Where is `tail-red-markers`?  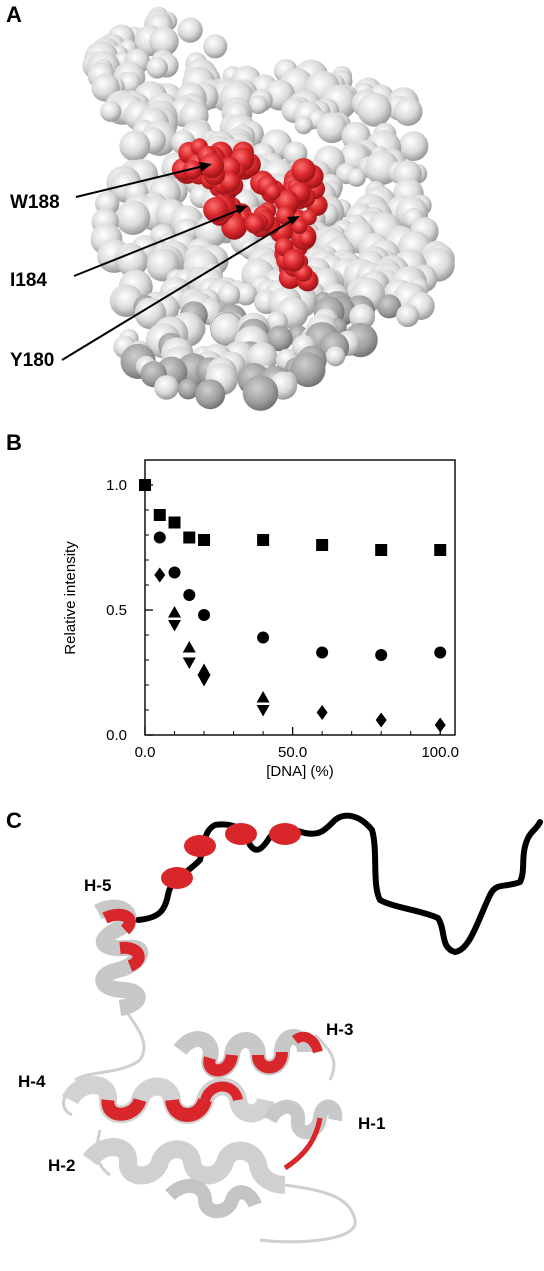
tail-red-markers is located at coordinates (231, 856).